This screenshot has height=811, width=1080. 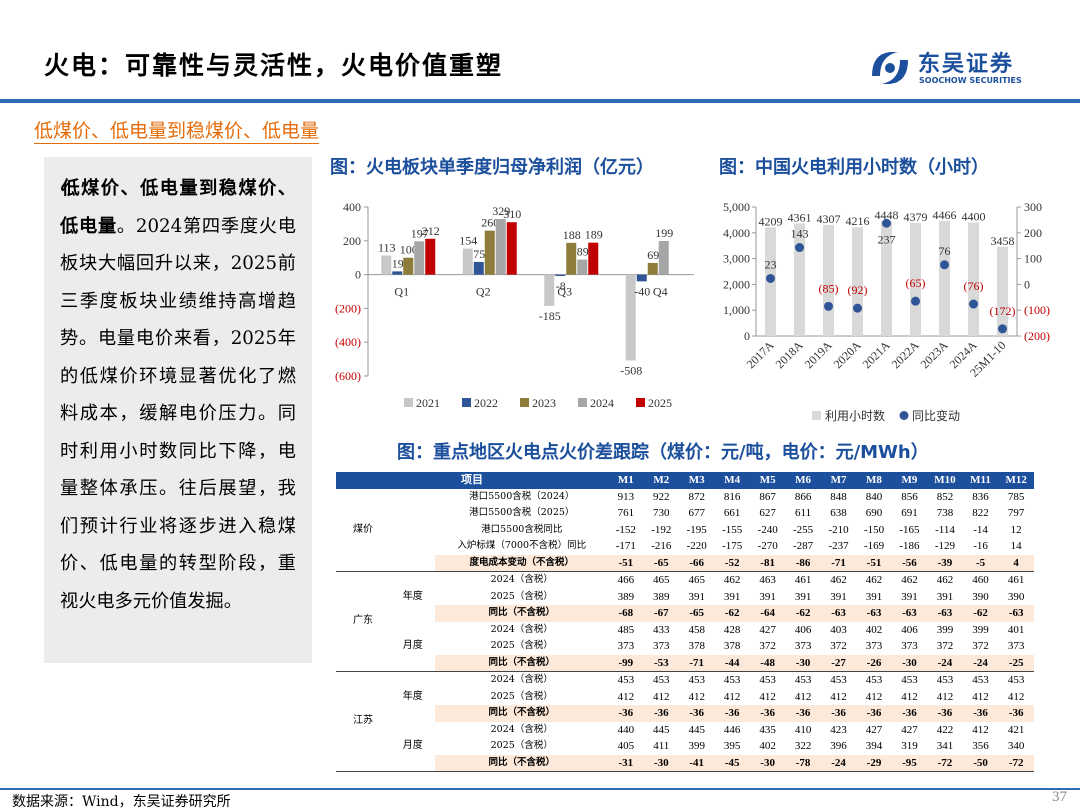 I want to click on yoy-point-2024A, so click(x=973, y=304).